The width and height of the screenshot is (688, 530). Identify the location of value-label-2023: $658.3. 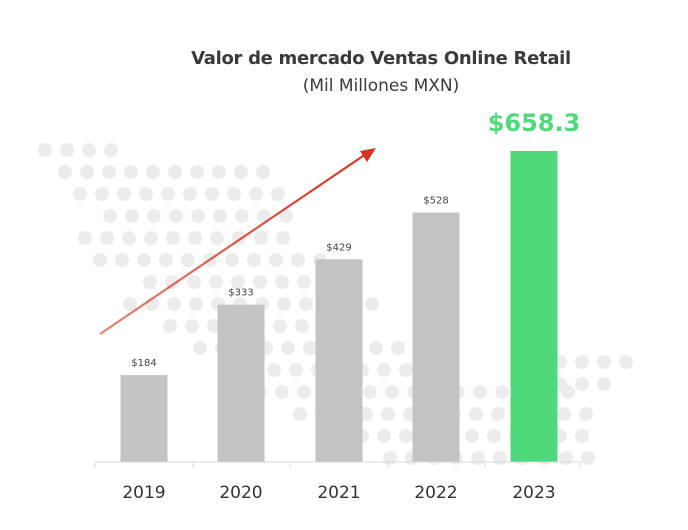
(534, 123).